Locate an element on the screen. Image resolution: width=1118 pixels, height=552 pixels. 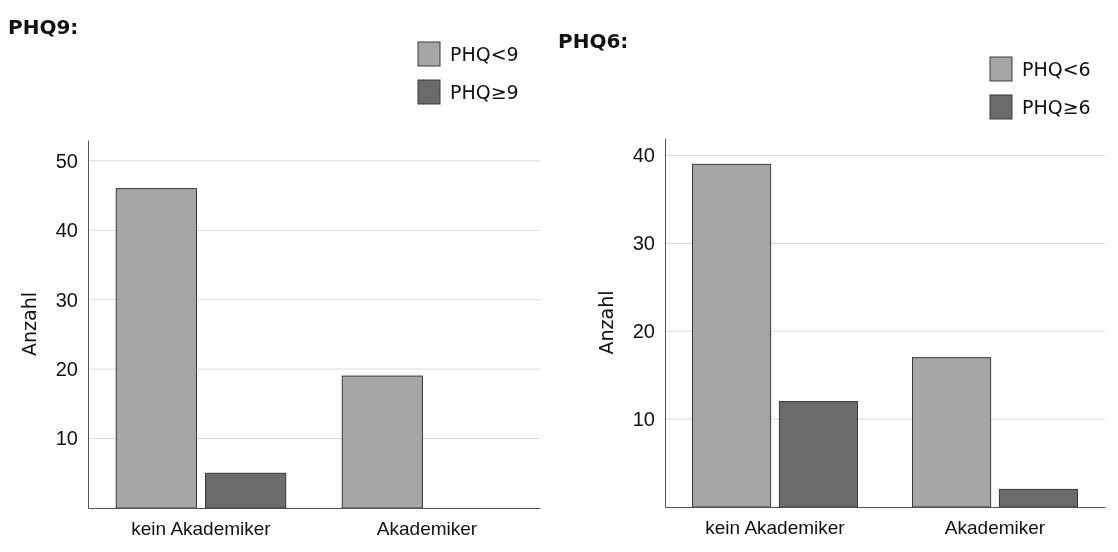
legend-label: PHQ<6 is located at coordinates (1056, 69).